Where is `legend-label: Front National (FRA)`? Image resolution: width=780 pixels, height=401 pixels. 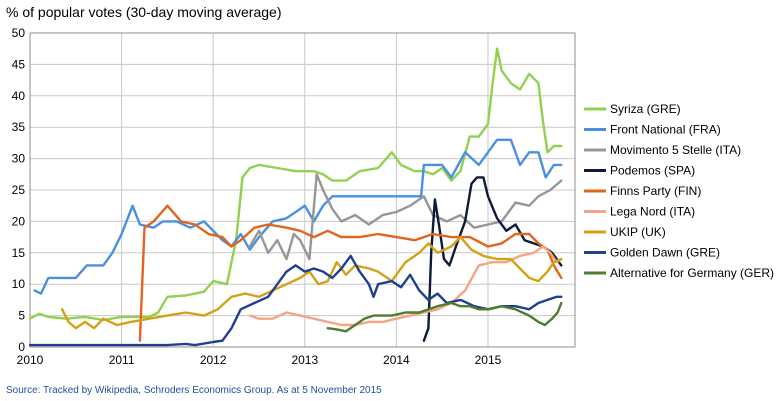 legend-label: Front National (FRA) is located at coordinates (665, 130).